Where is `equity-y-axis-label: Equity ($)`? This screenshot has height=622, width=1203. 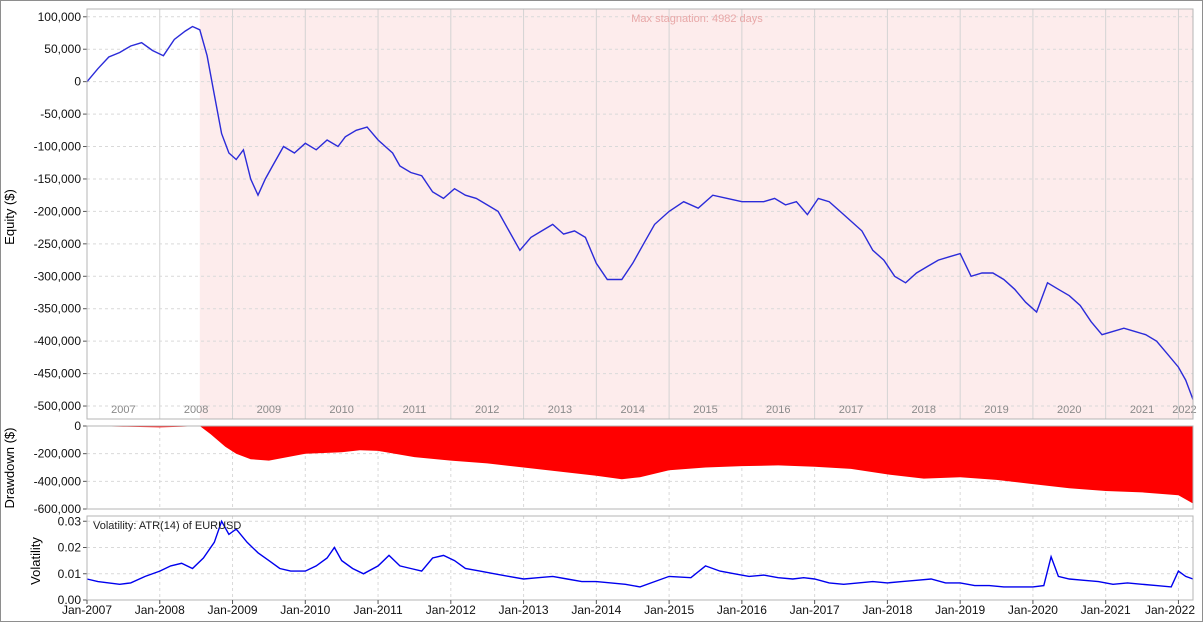 equity-y-axis-label: Equity ($) is located at coordinates (9, 217).